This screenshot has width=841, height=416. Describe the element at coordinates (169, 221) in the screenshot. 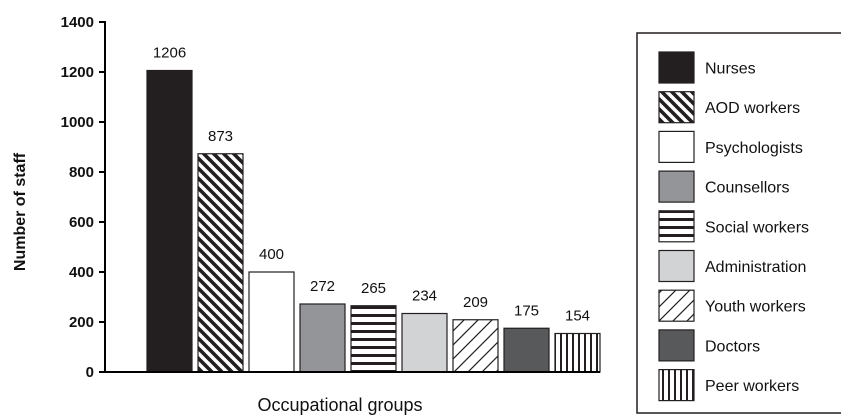

I see `bar-nurses` at that location.